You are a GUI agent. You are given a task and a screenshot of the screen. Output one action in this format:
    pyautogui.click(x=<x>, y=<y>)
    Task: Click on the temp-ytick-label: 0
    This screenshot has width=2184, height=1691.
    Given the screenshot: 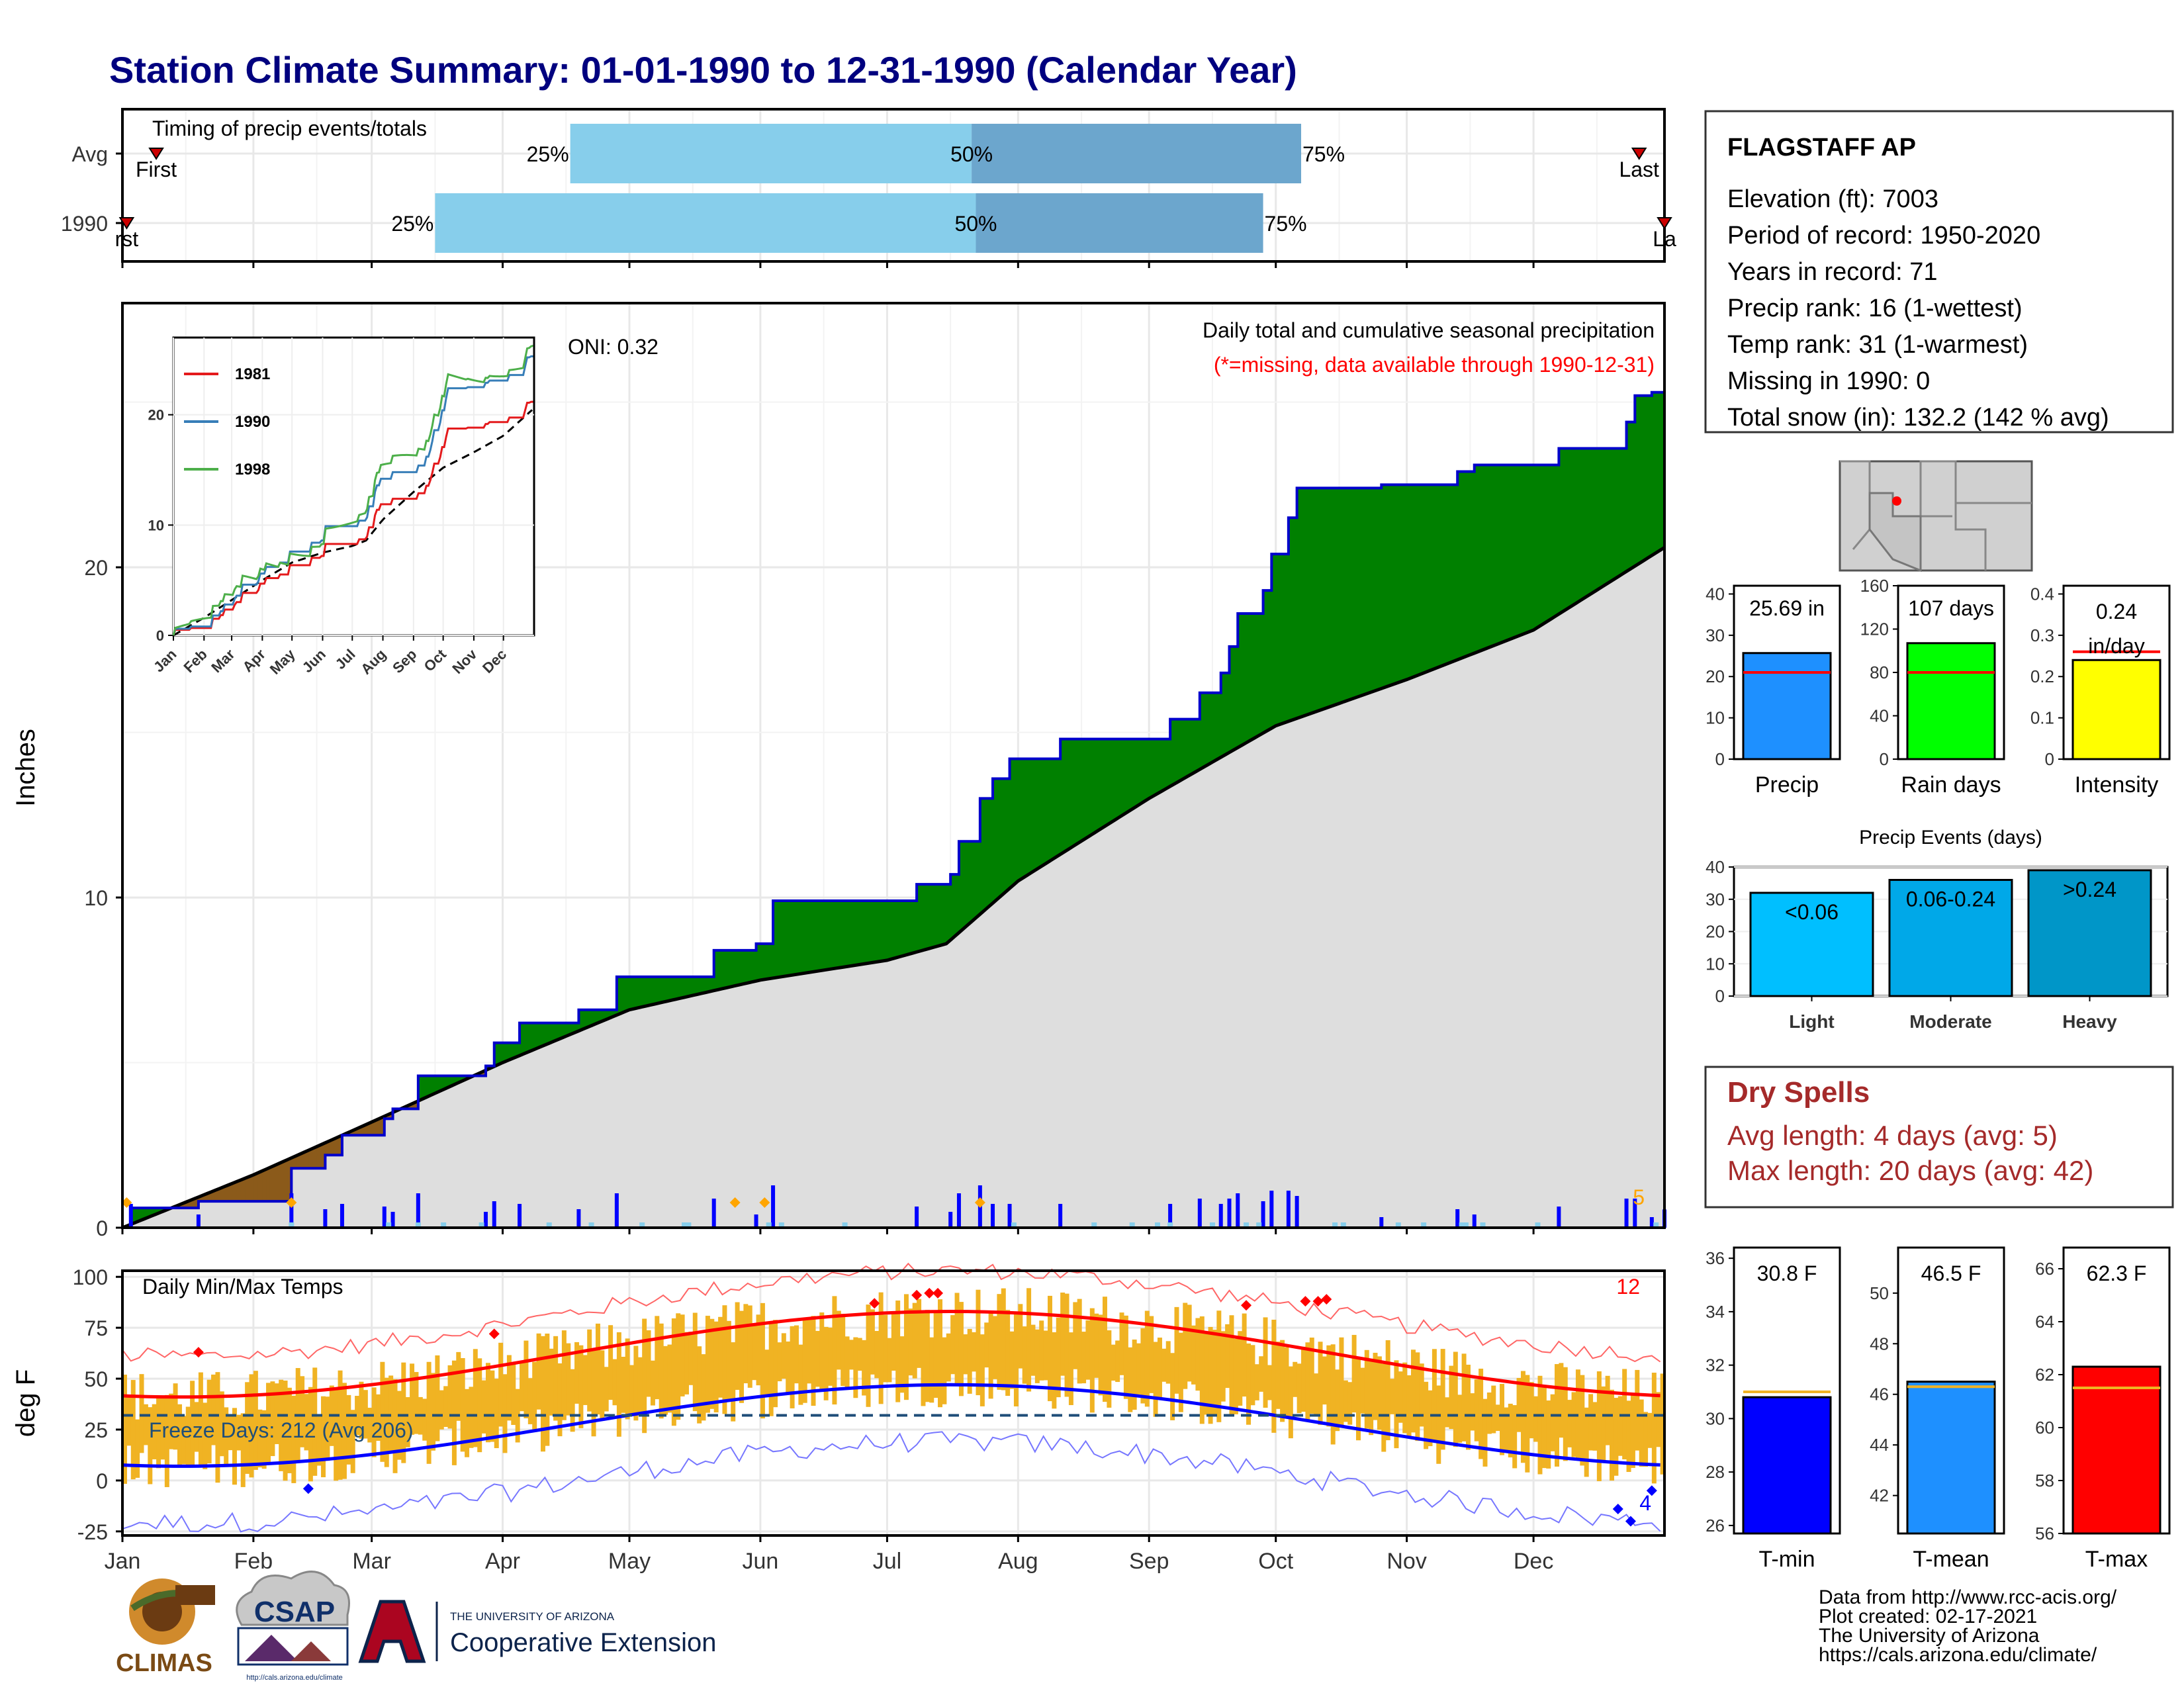 What is the action you would take?
    pyautogui.click(x=102, y=1481)
    